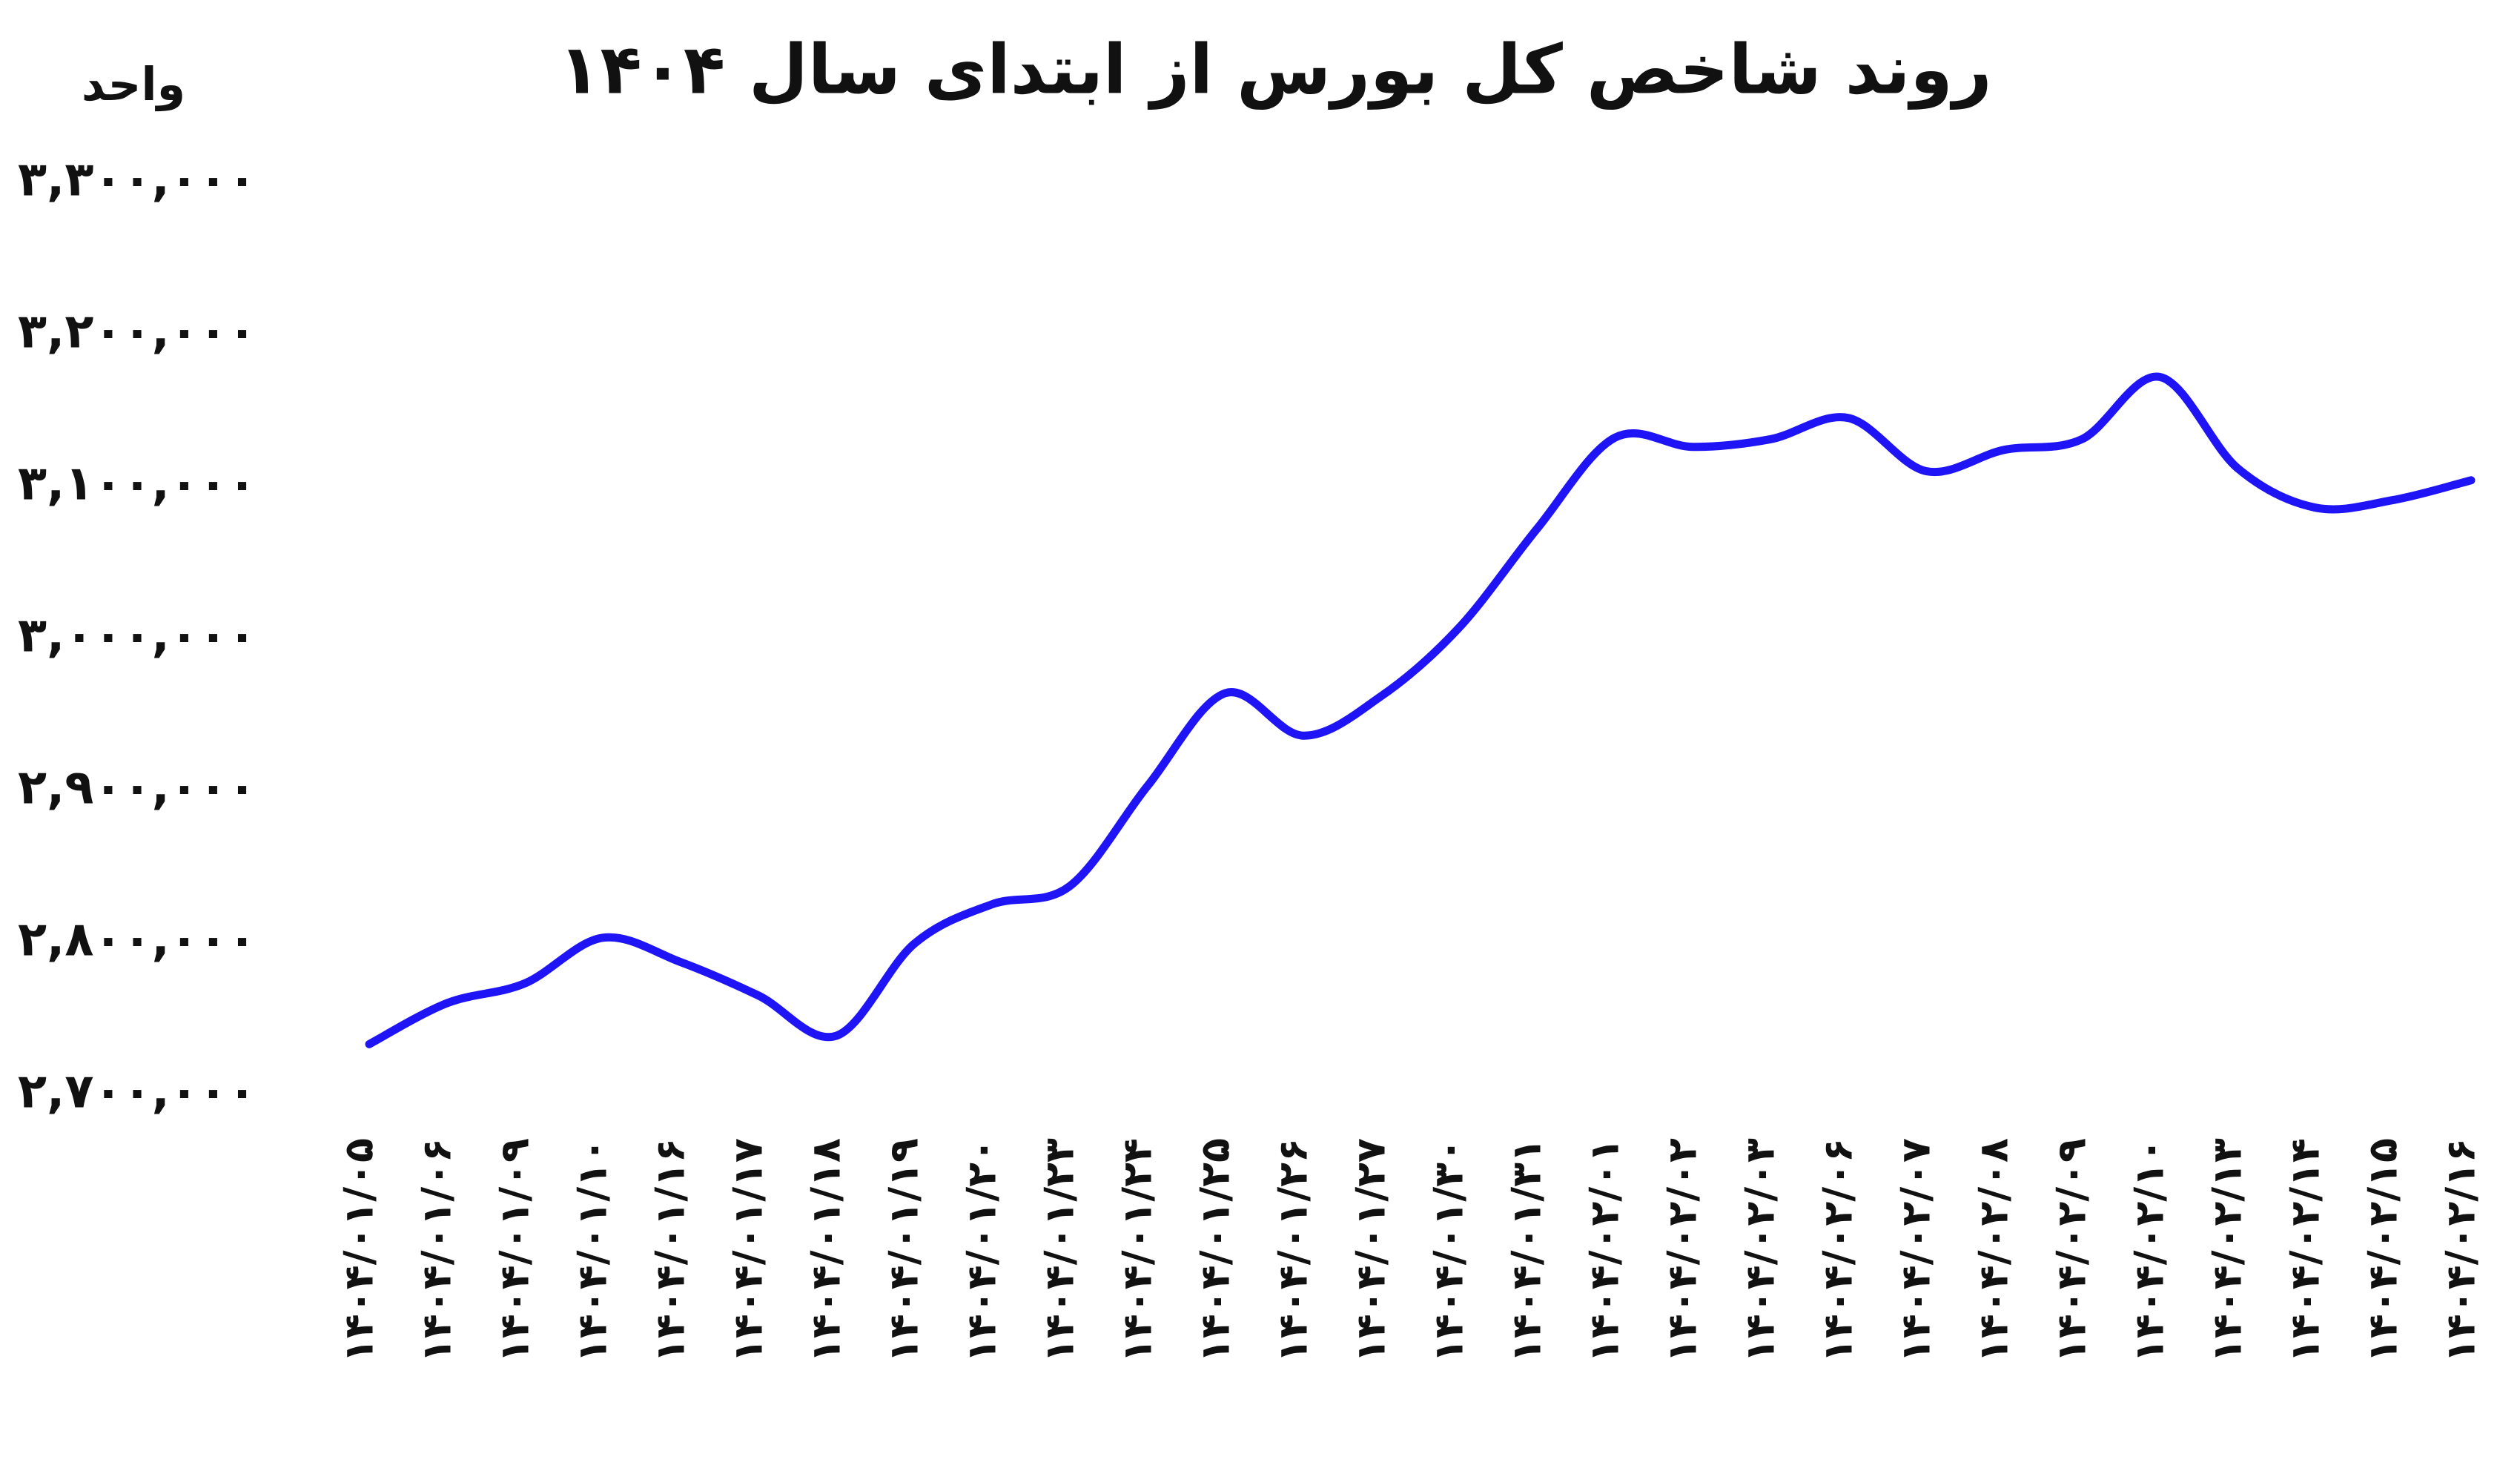  I want to click on x-tick-label: ۱۴۰۴/۰۱/۲۷, so click(1371, 1250).